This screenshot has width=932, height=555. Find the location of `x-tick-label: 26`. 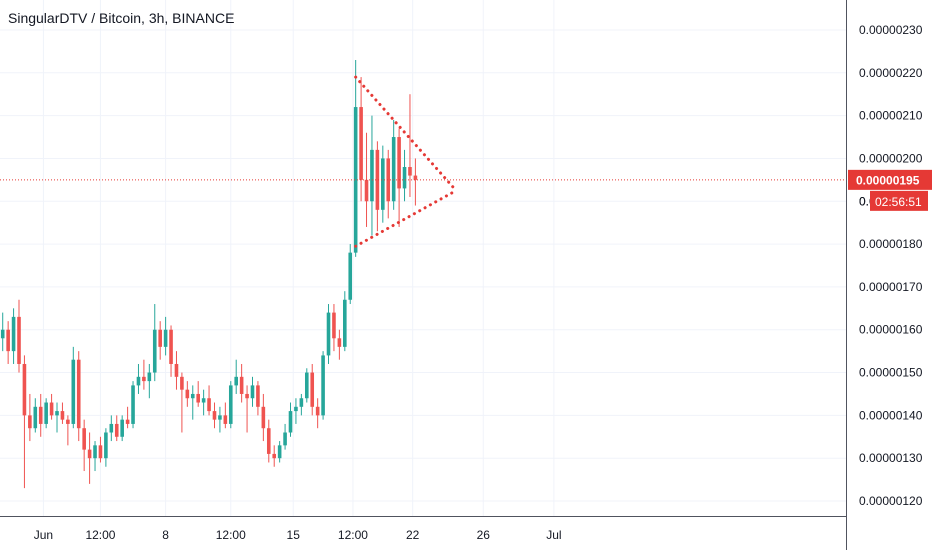

x-tick-label: 26 is located at coordinates (484, 535).